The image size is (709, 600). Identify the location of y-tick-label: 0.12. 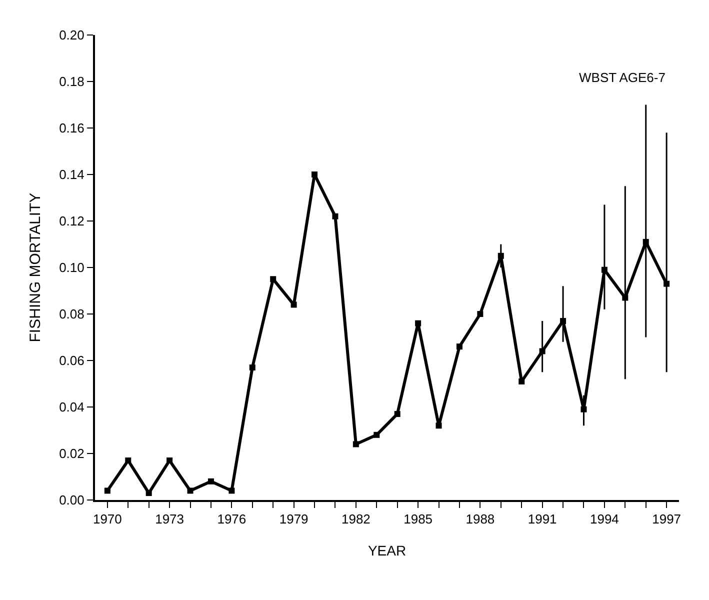
(71, 221).